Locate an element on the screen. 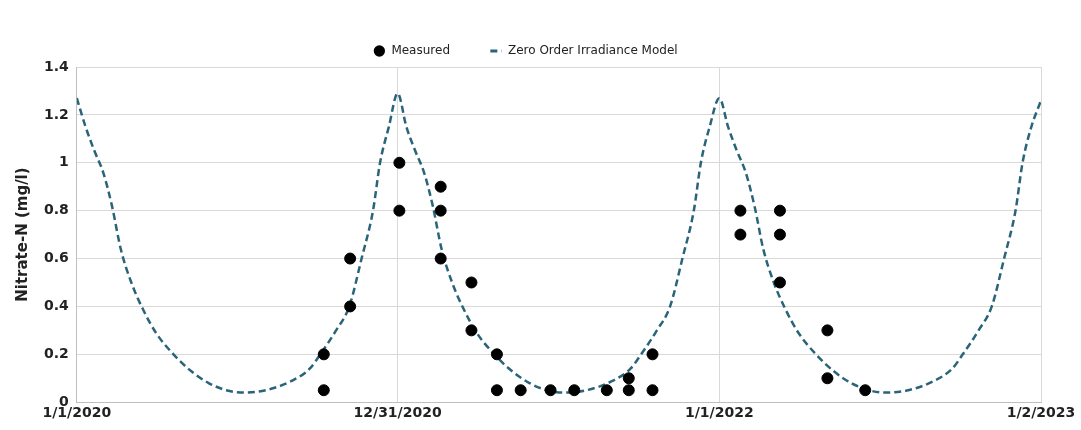 This screenshot has width=1081, height=430. x-tick-label: 1/2/2023 is located at coordinates (1041, 412).